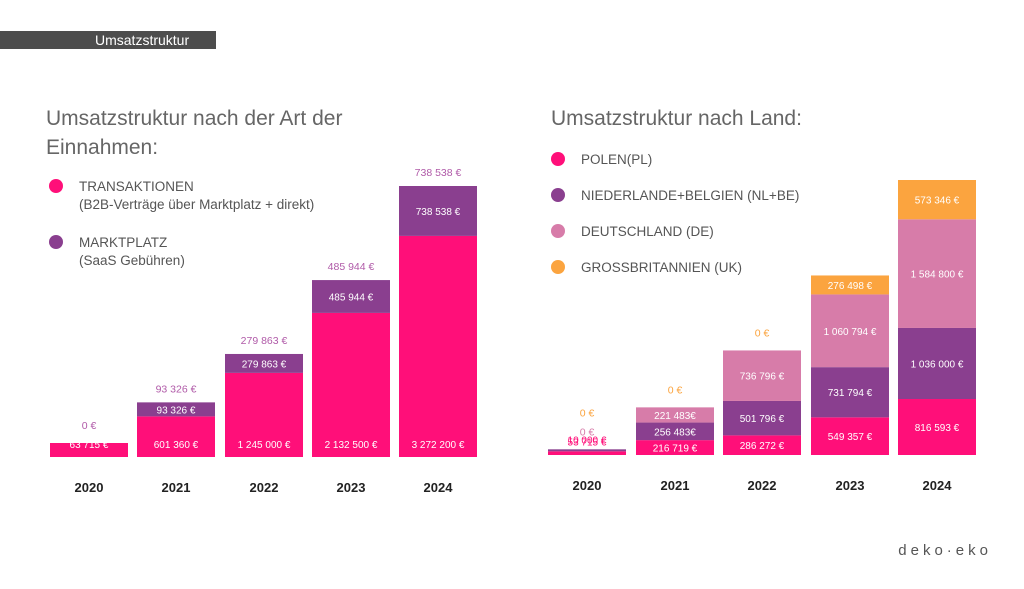  I want to click on data-label: 1 060 794 €, so click(850, 332).